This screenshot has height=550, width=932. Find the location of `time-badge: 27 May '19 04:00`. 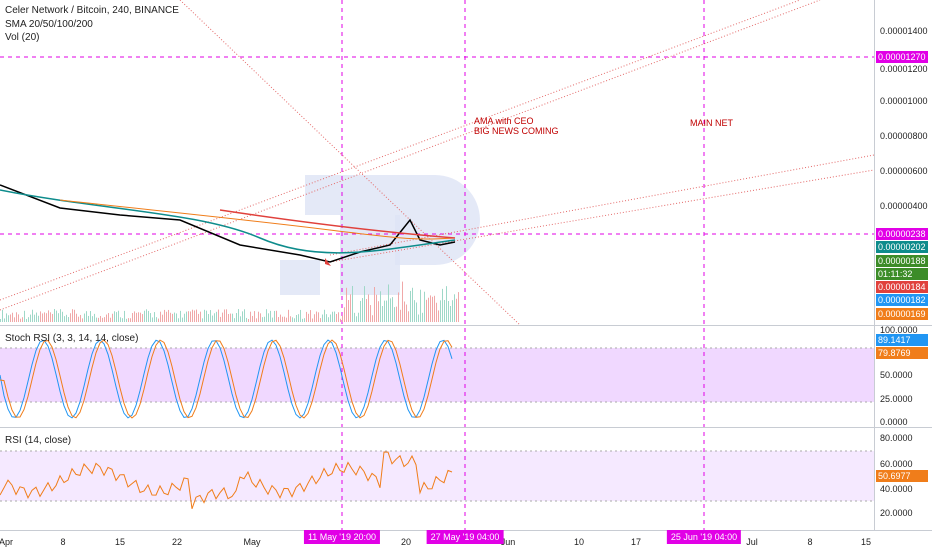

time-badge: 27 May '19 04:00 is located at coordinates (465, 537).